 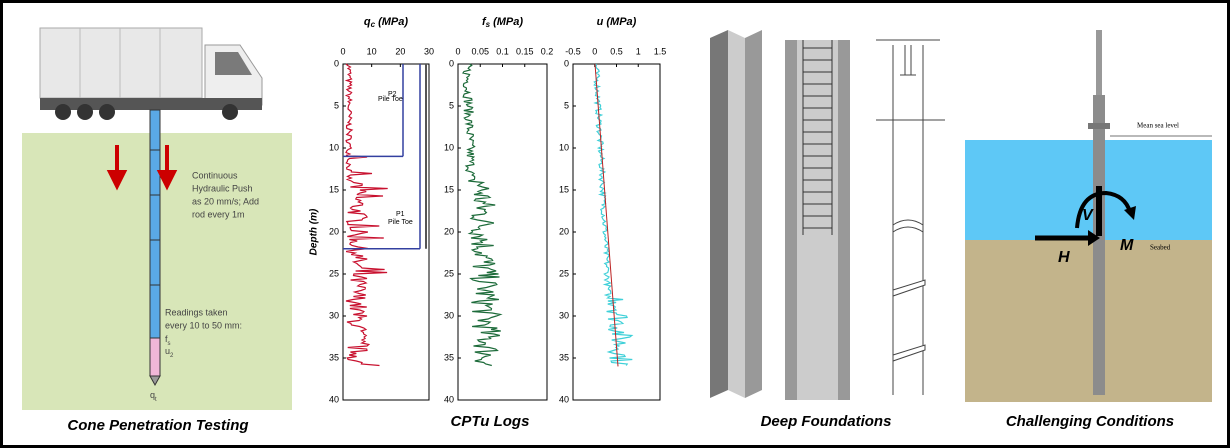 What do you see at coordinates (502, 51) in the screenshot?
I see `x-tick-label: 0.1` at bounding box center [502, 51].